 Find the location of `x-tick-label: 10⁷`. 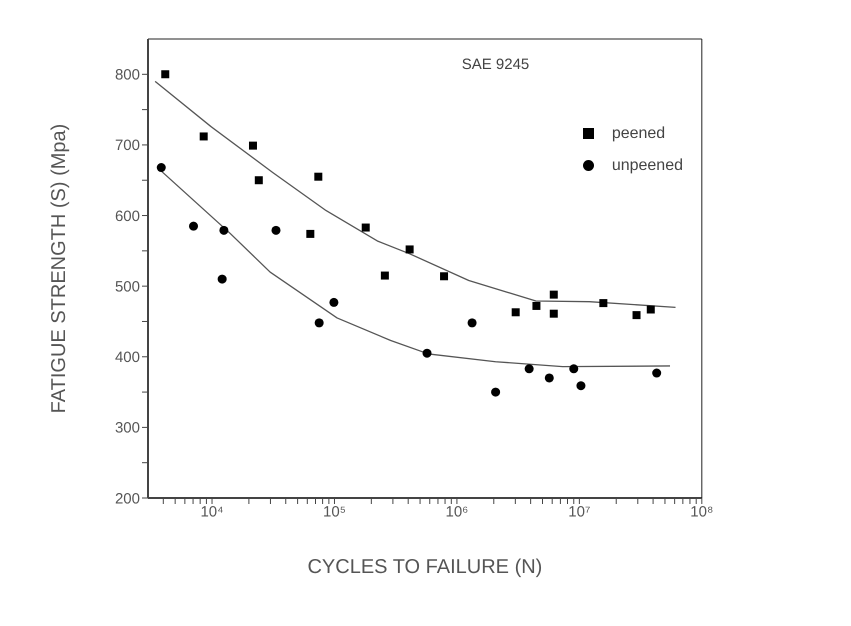

x-tick-label: 10⁷ is located at coordinates (579, 512).